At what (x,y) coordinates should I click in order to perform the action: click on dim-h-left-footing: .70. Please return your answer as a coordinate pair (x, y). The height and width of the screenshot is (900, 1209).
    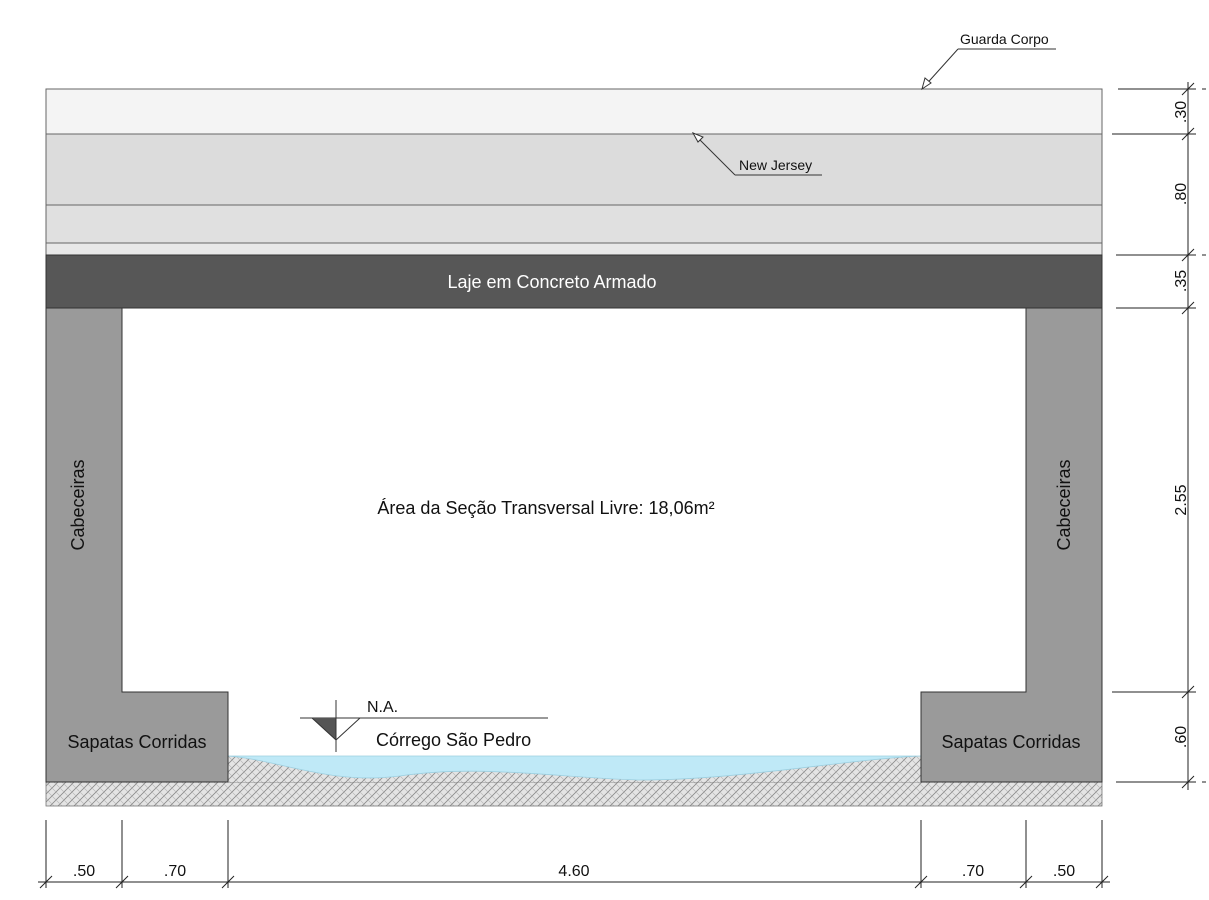
    Looking at the image, I should click on (175, 871).